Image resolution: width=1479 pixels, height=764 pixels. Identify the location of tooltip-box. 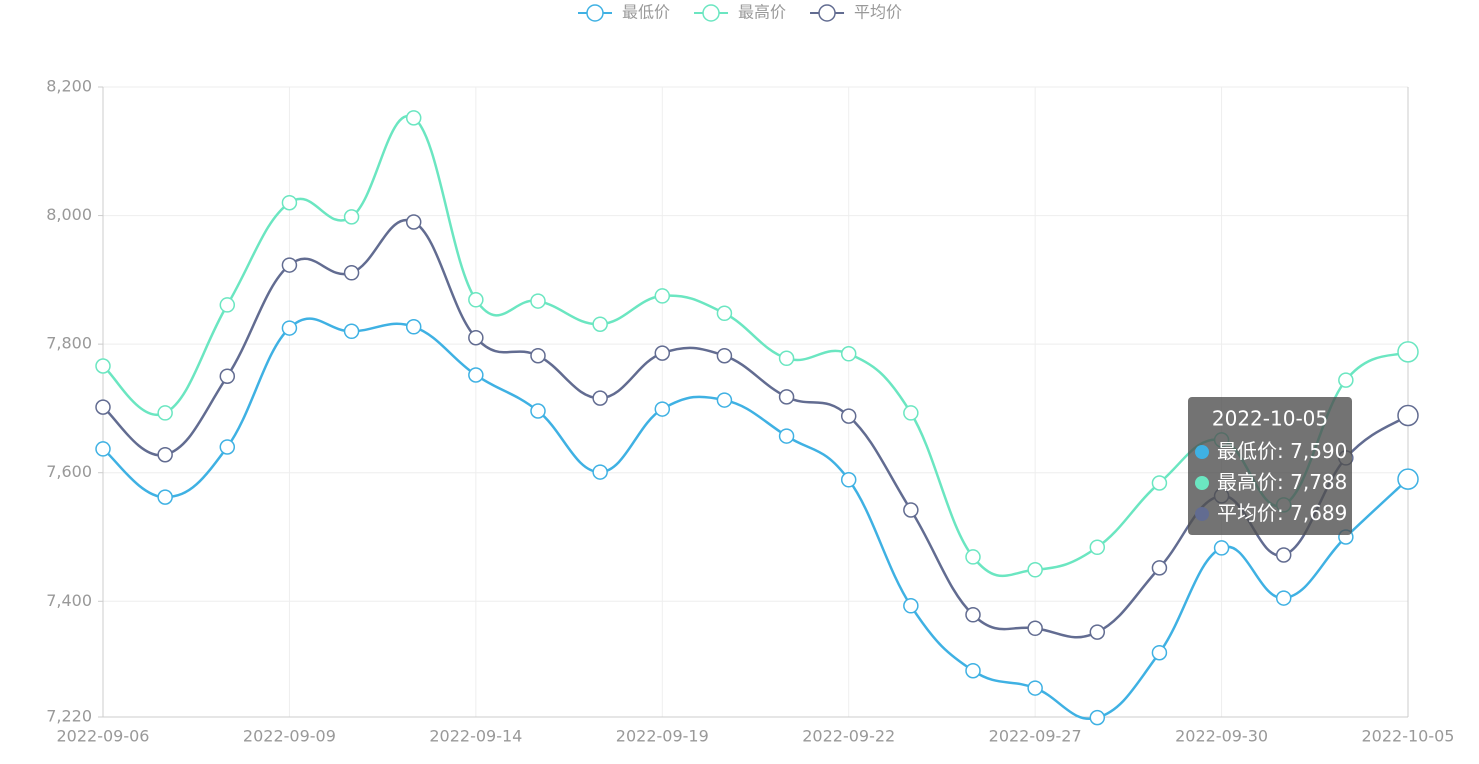
(1270, 466).